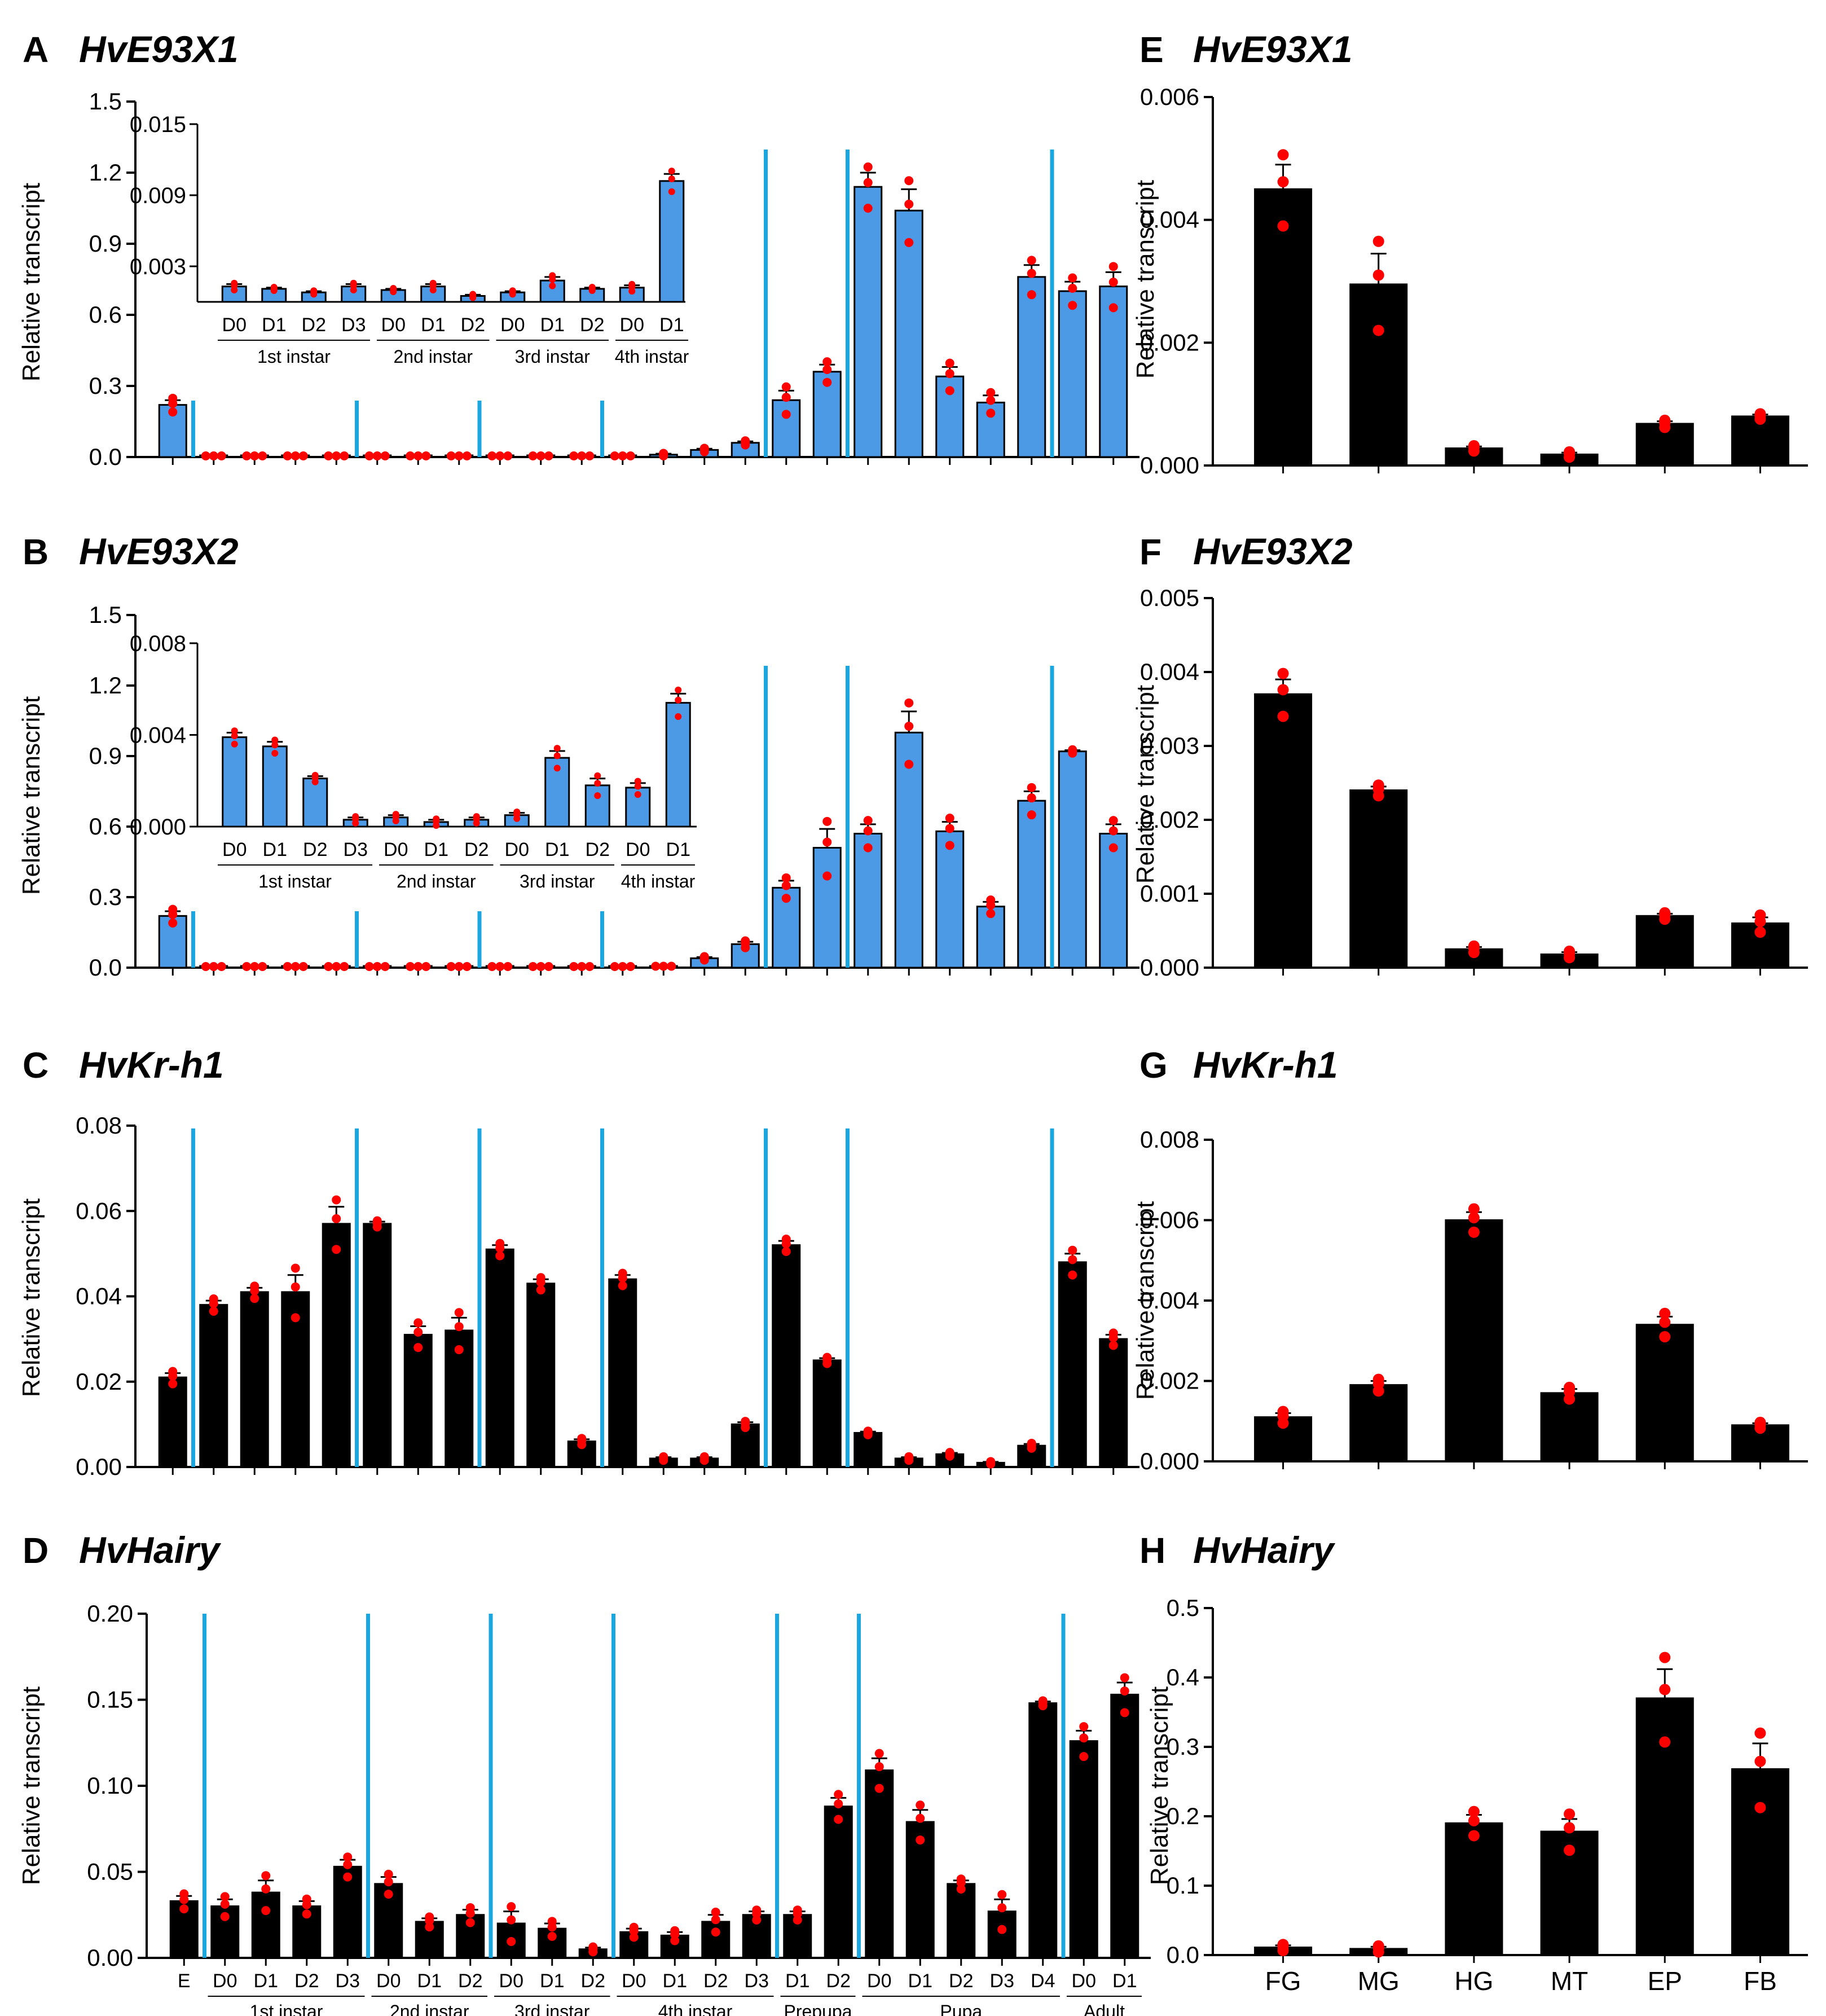  Describe the element at coordinates (275, 787) in the screenshot. I see `inset-bar` at that location.